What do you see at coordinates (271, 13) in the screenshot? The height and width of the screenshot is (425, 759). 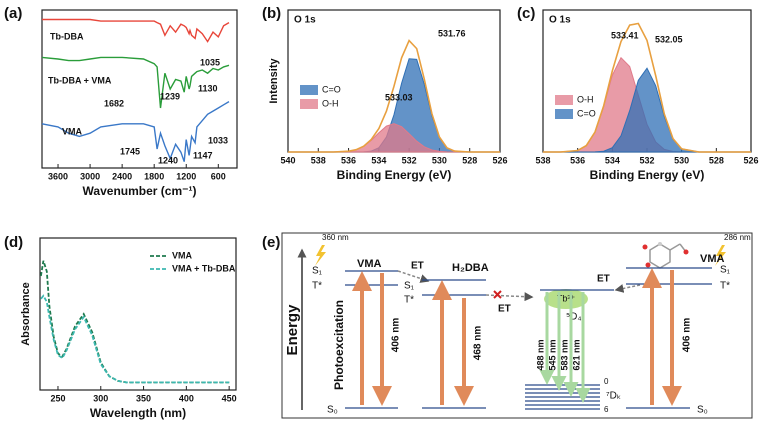 I see `panel-label: (b)` at bounding box center [271, 13].